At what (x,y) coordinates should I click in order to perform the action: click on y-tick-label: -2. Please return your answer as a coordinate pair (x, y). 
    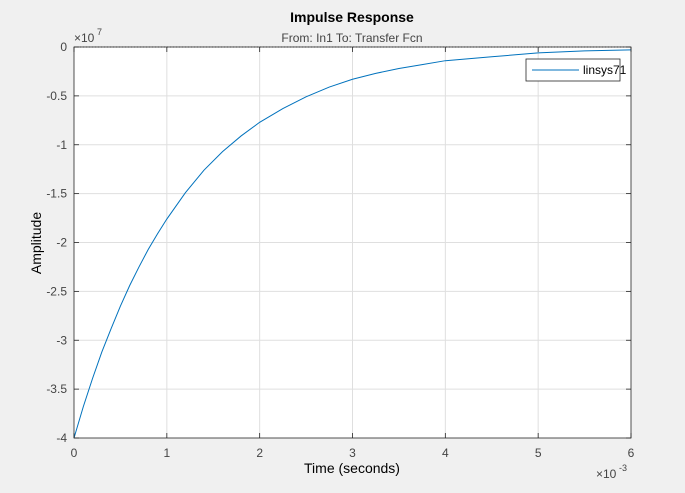
    Looking at the image, I should click on (61, 243).